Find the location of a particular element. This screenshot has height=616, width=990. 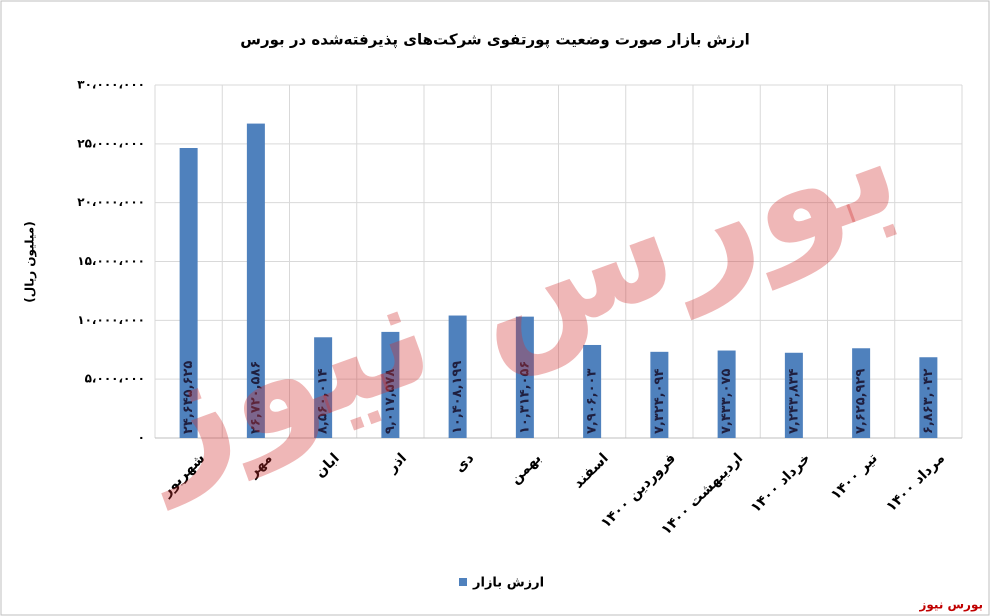

source: بورس نیوز is located at coordinates (950, 605).